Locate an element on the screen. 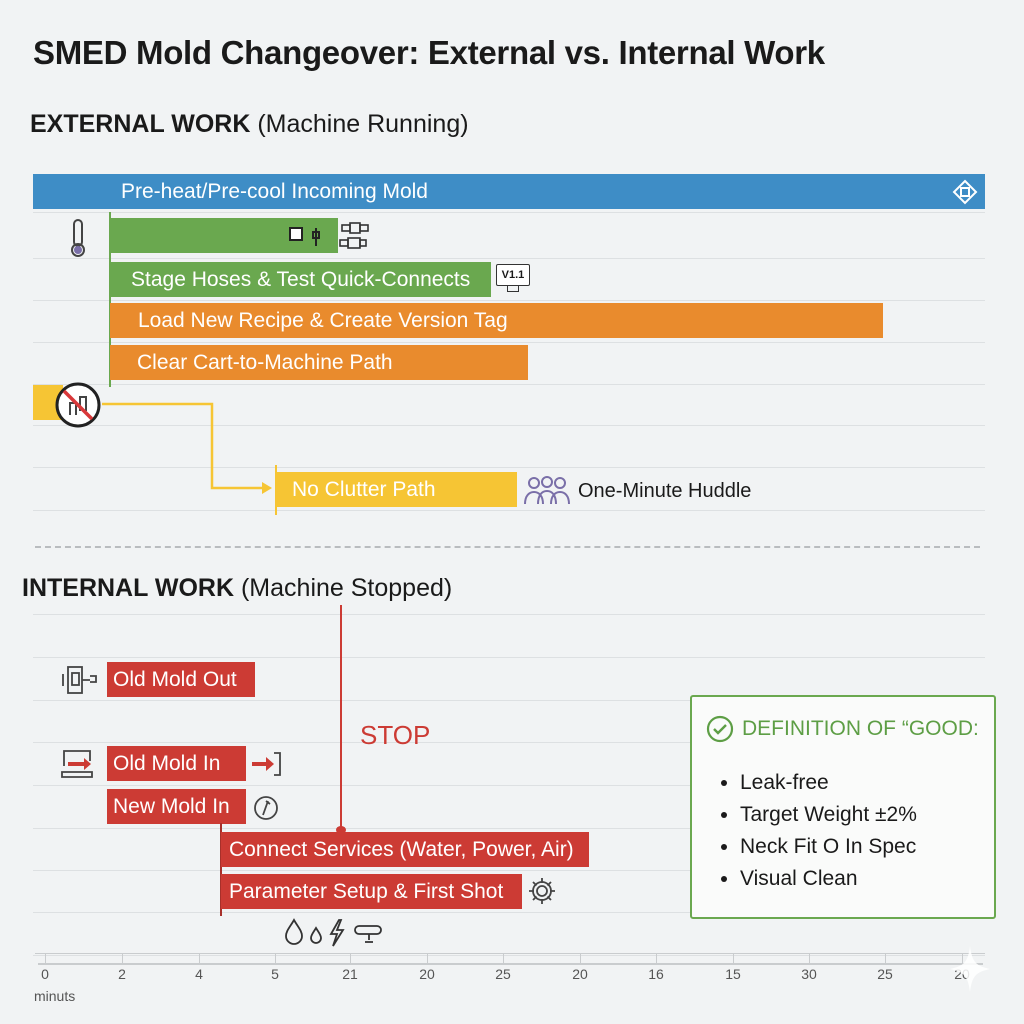 This screenshot has height=1024, width=1024. external-heading-bold: EXTERNAL WORK is located at coordinates (140, 124).